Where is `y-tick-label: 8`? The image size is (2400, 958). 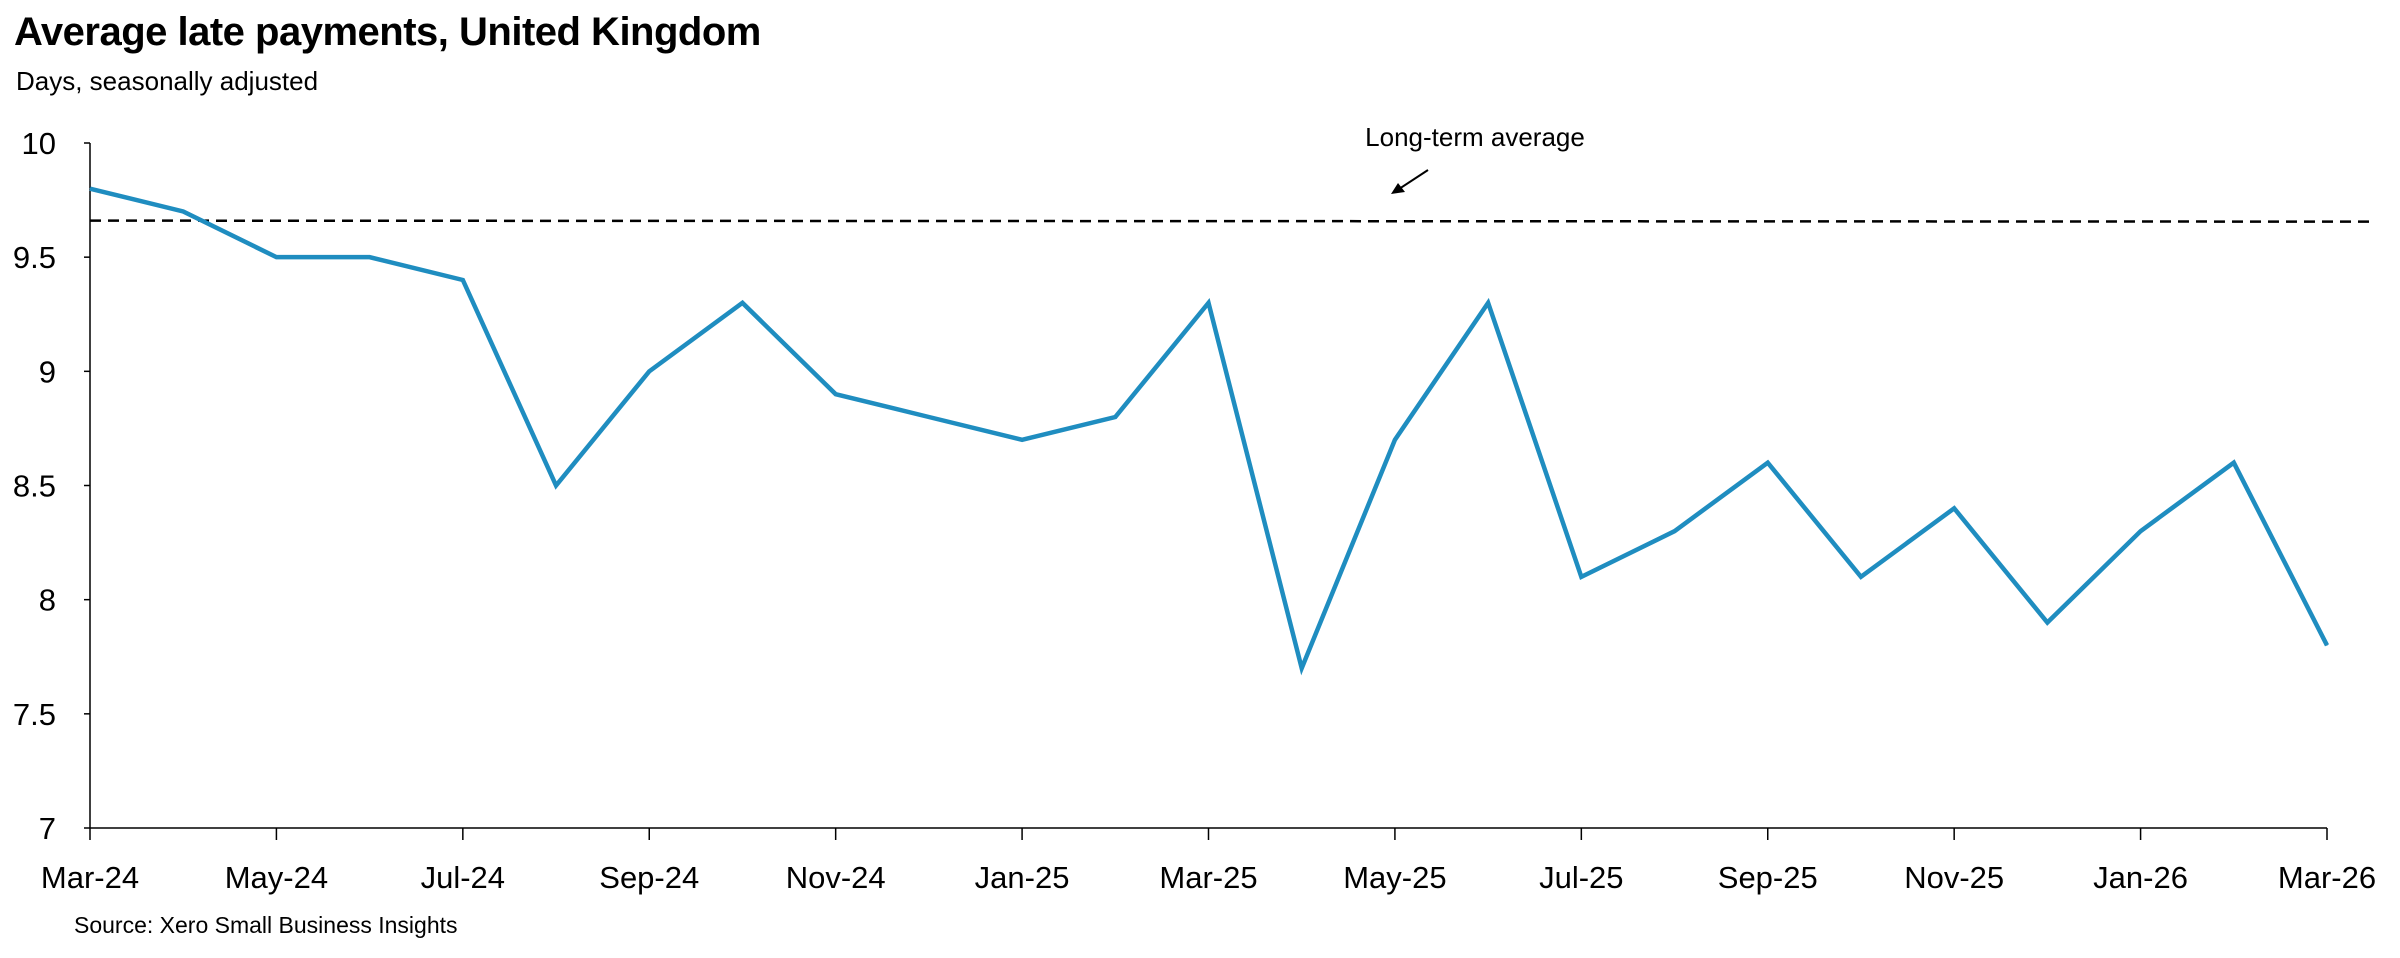 y-tick-label: 8 is located at coordinates (47, 600).